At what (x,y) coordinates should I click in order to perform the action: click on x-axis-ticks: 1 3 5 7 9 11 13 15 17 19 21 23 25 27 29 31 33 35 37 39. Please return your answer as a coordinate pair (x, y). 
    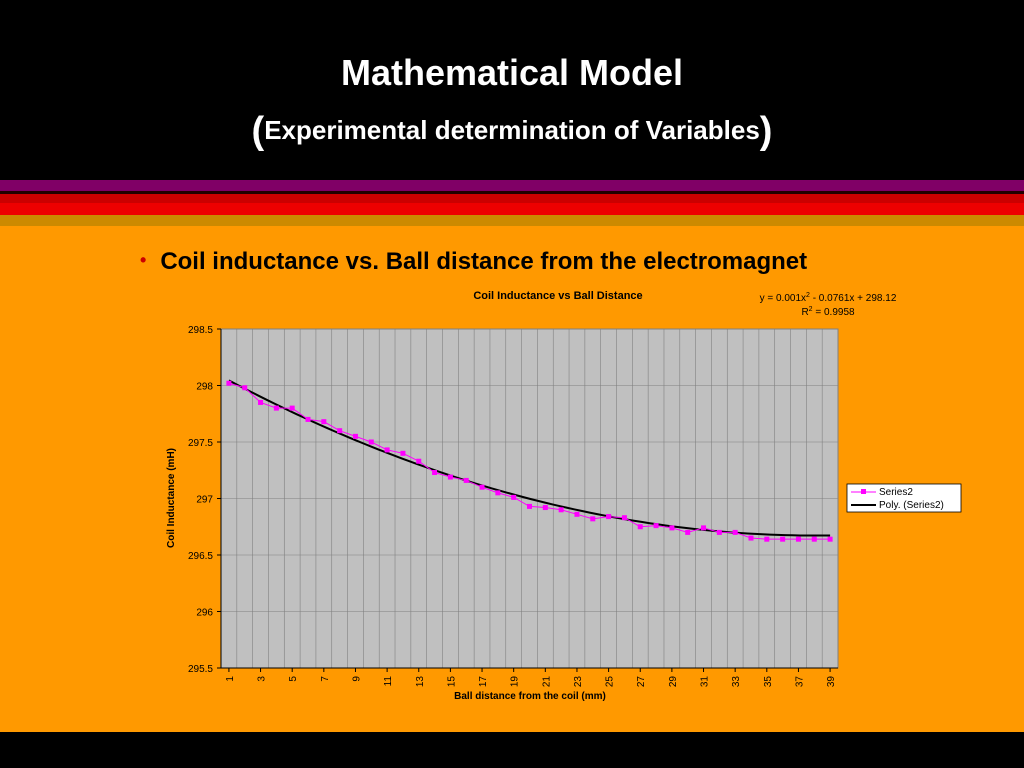
    Looking at the image, I should click on (531, 677).